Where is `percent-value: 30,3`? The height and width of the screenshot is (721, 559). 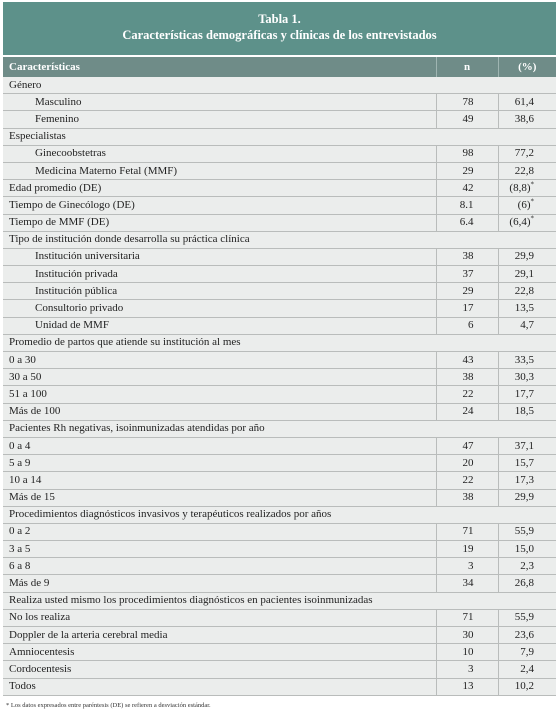 percent-value: 30,3 is located at coordinates (524, 376).